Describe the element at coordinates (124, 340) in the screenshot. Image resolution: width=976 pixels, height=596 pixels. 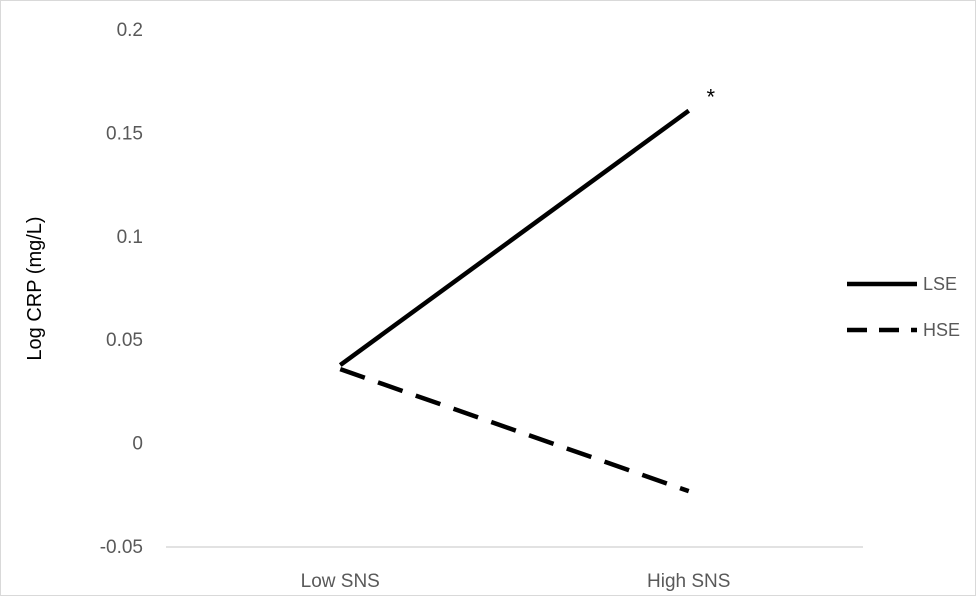
I see `y-tick-label: 0.05` at that location.